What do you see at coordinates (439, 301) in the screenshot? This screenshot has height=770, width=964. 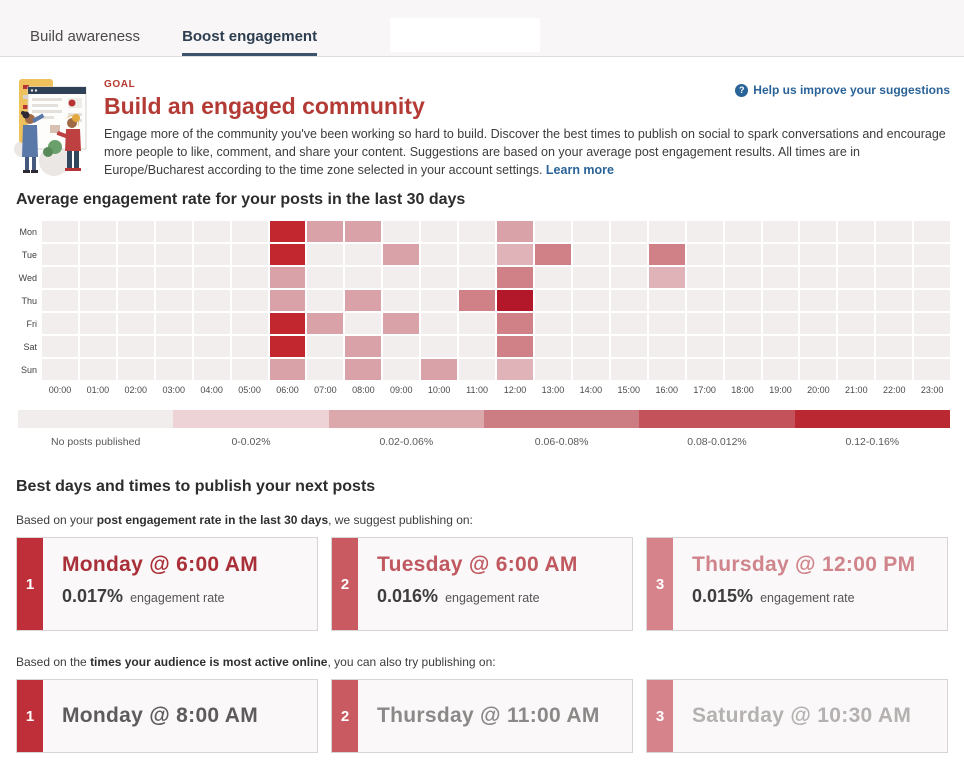 I see `heatmap-cell-thu-10:00` at bounding box center [439, 301].